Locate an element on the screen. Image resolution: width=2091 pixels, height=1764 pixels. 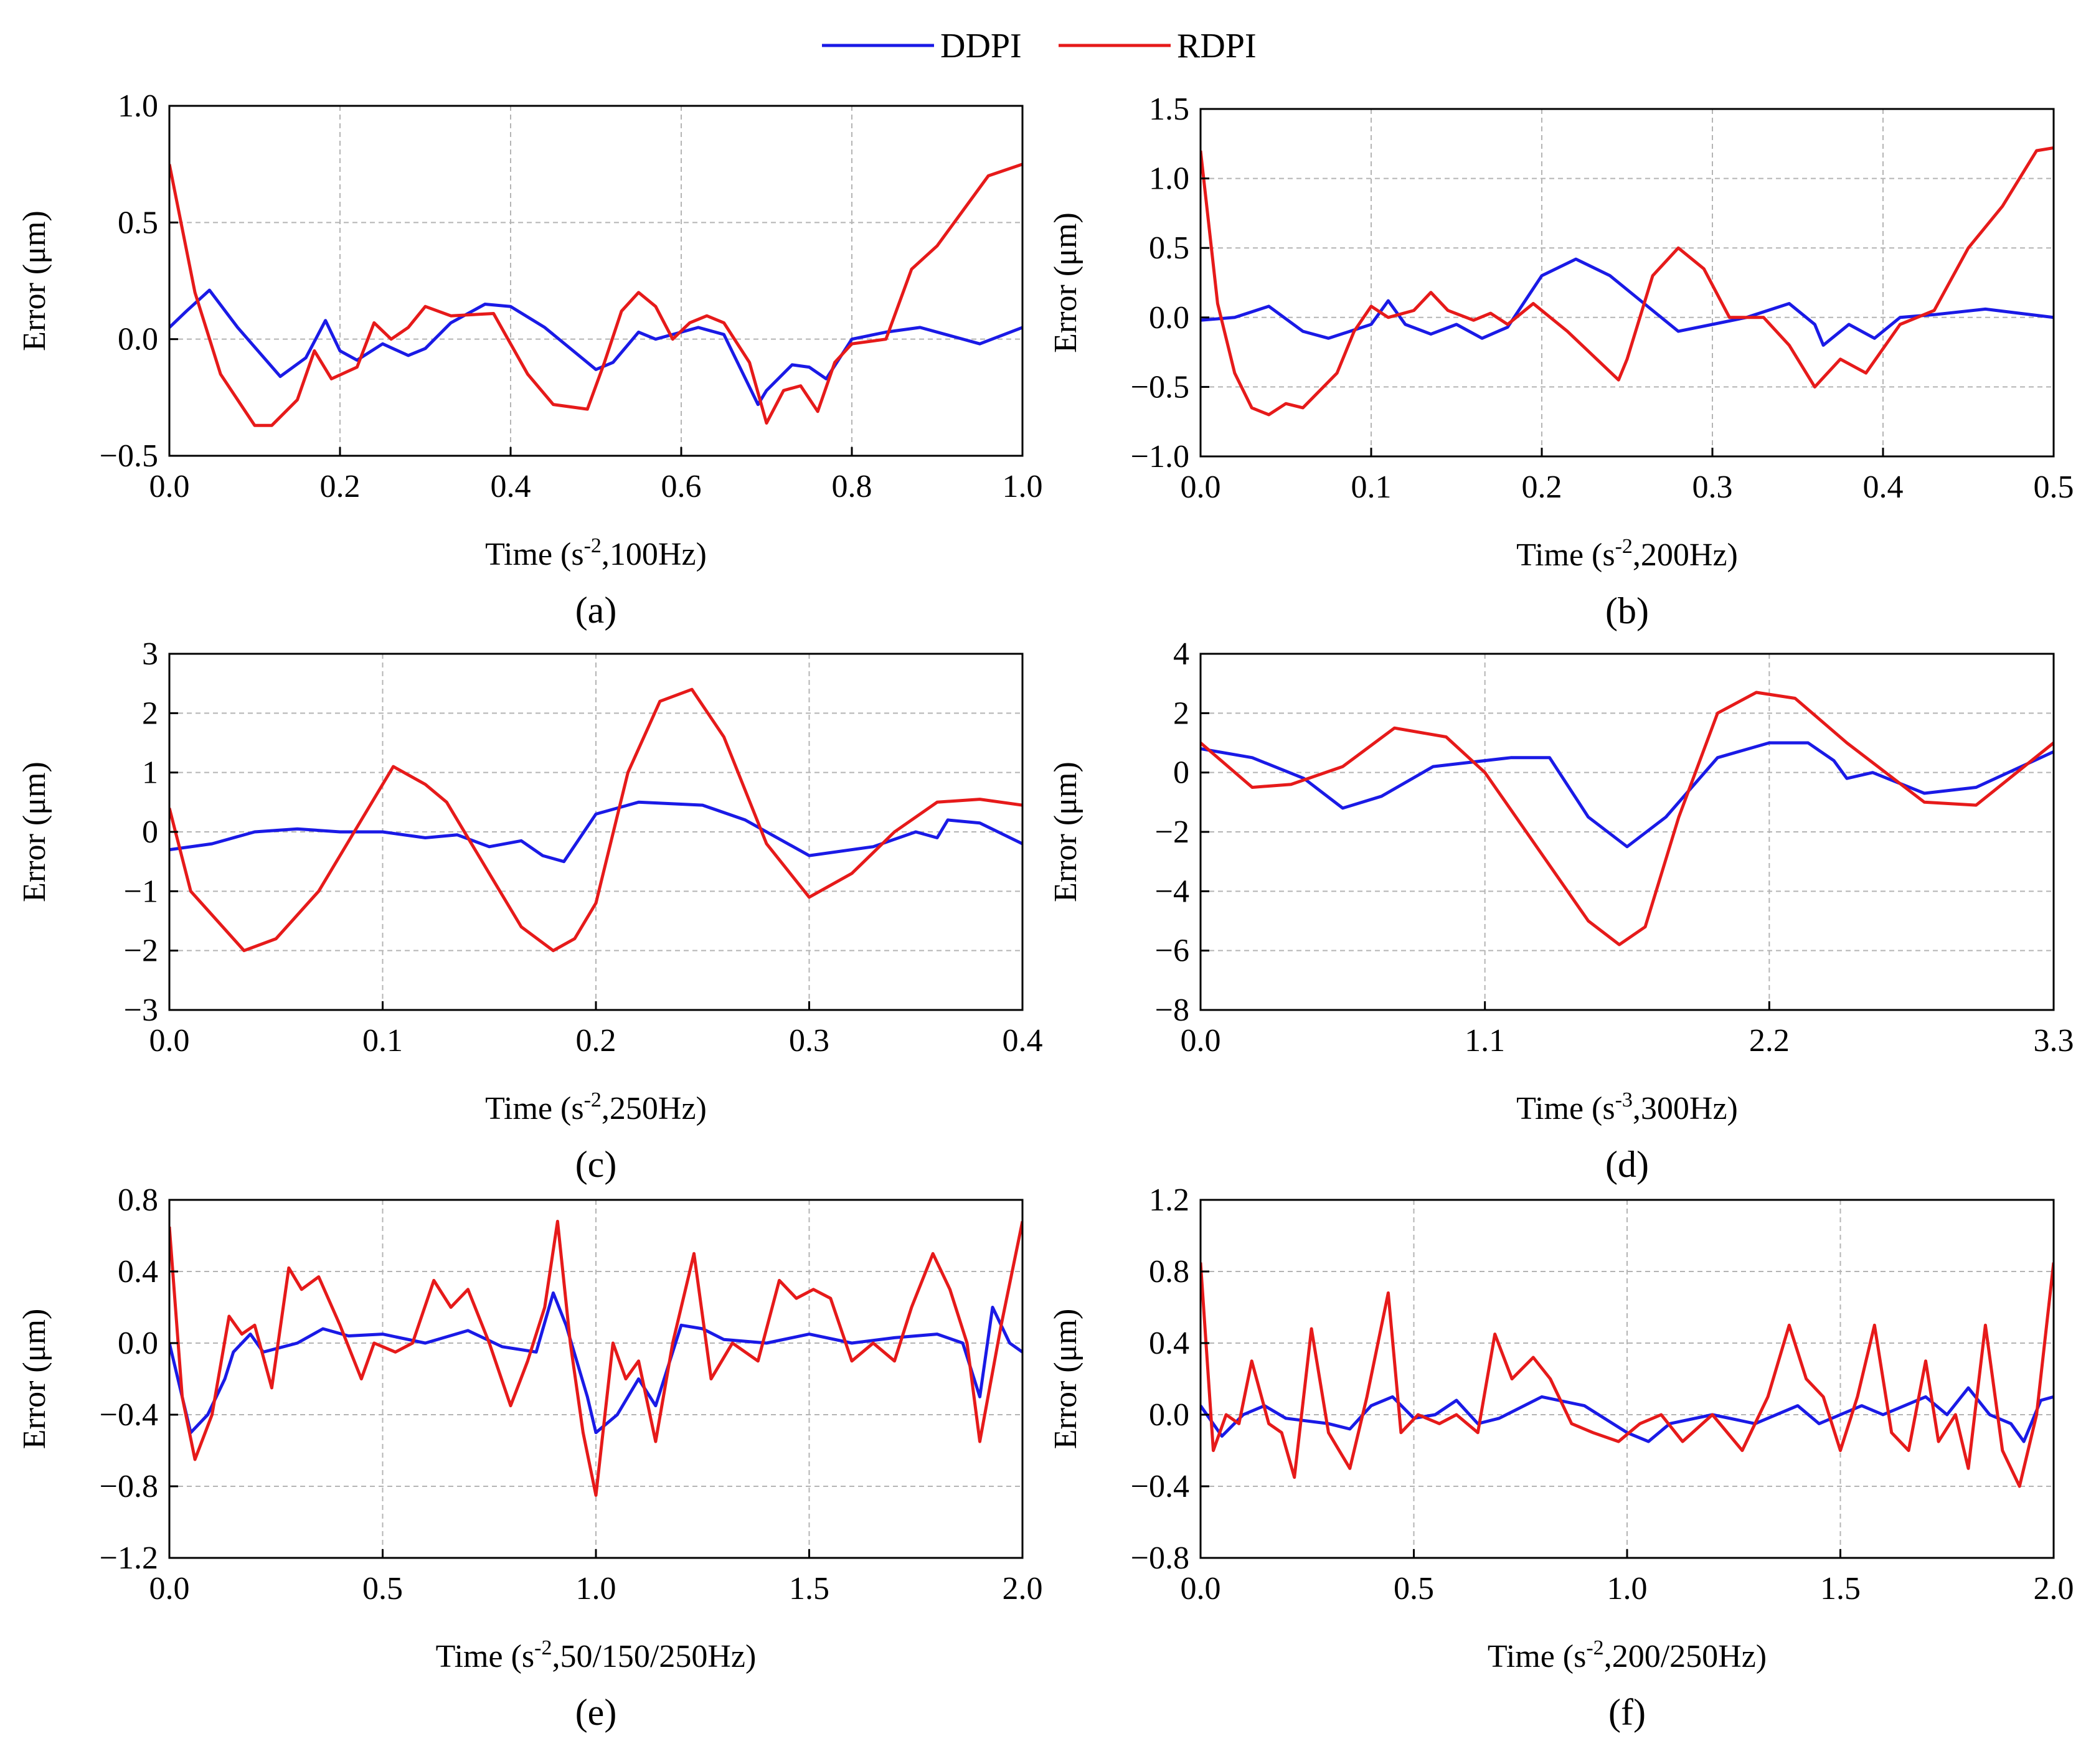
legend-label-rdpi: RDPI is located at coordinates (1217, 46).